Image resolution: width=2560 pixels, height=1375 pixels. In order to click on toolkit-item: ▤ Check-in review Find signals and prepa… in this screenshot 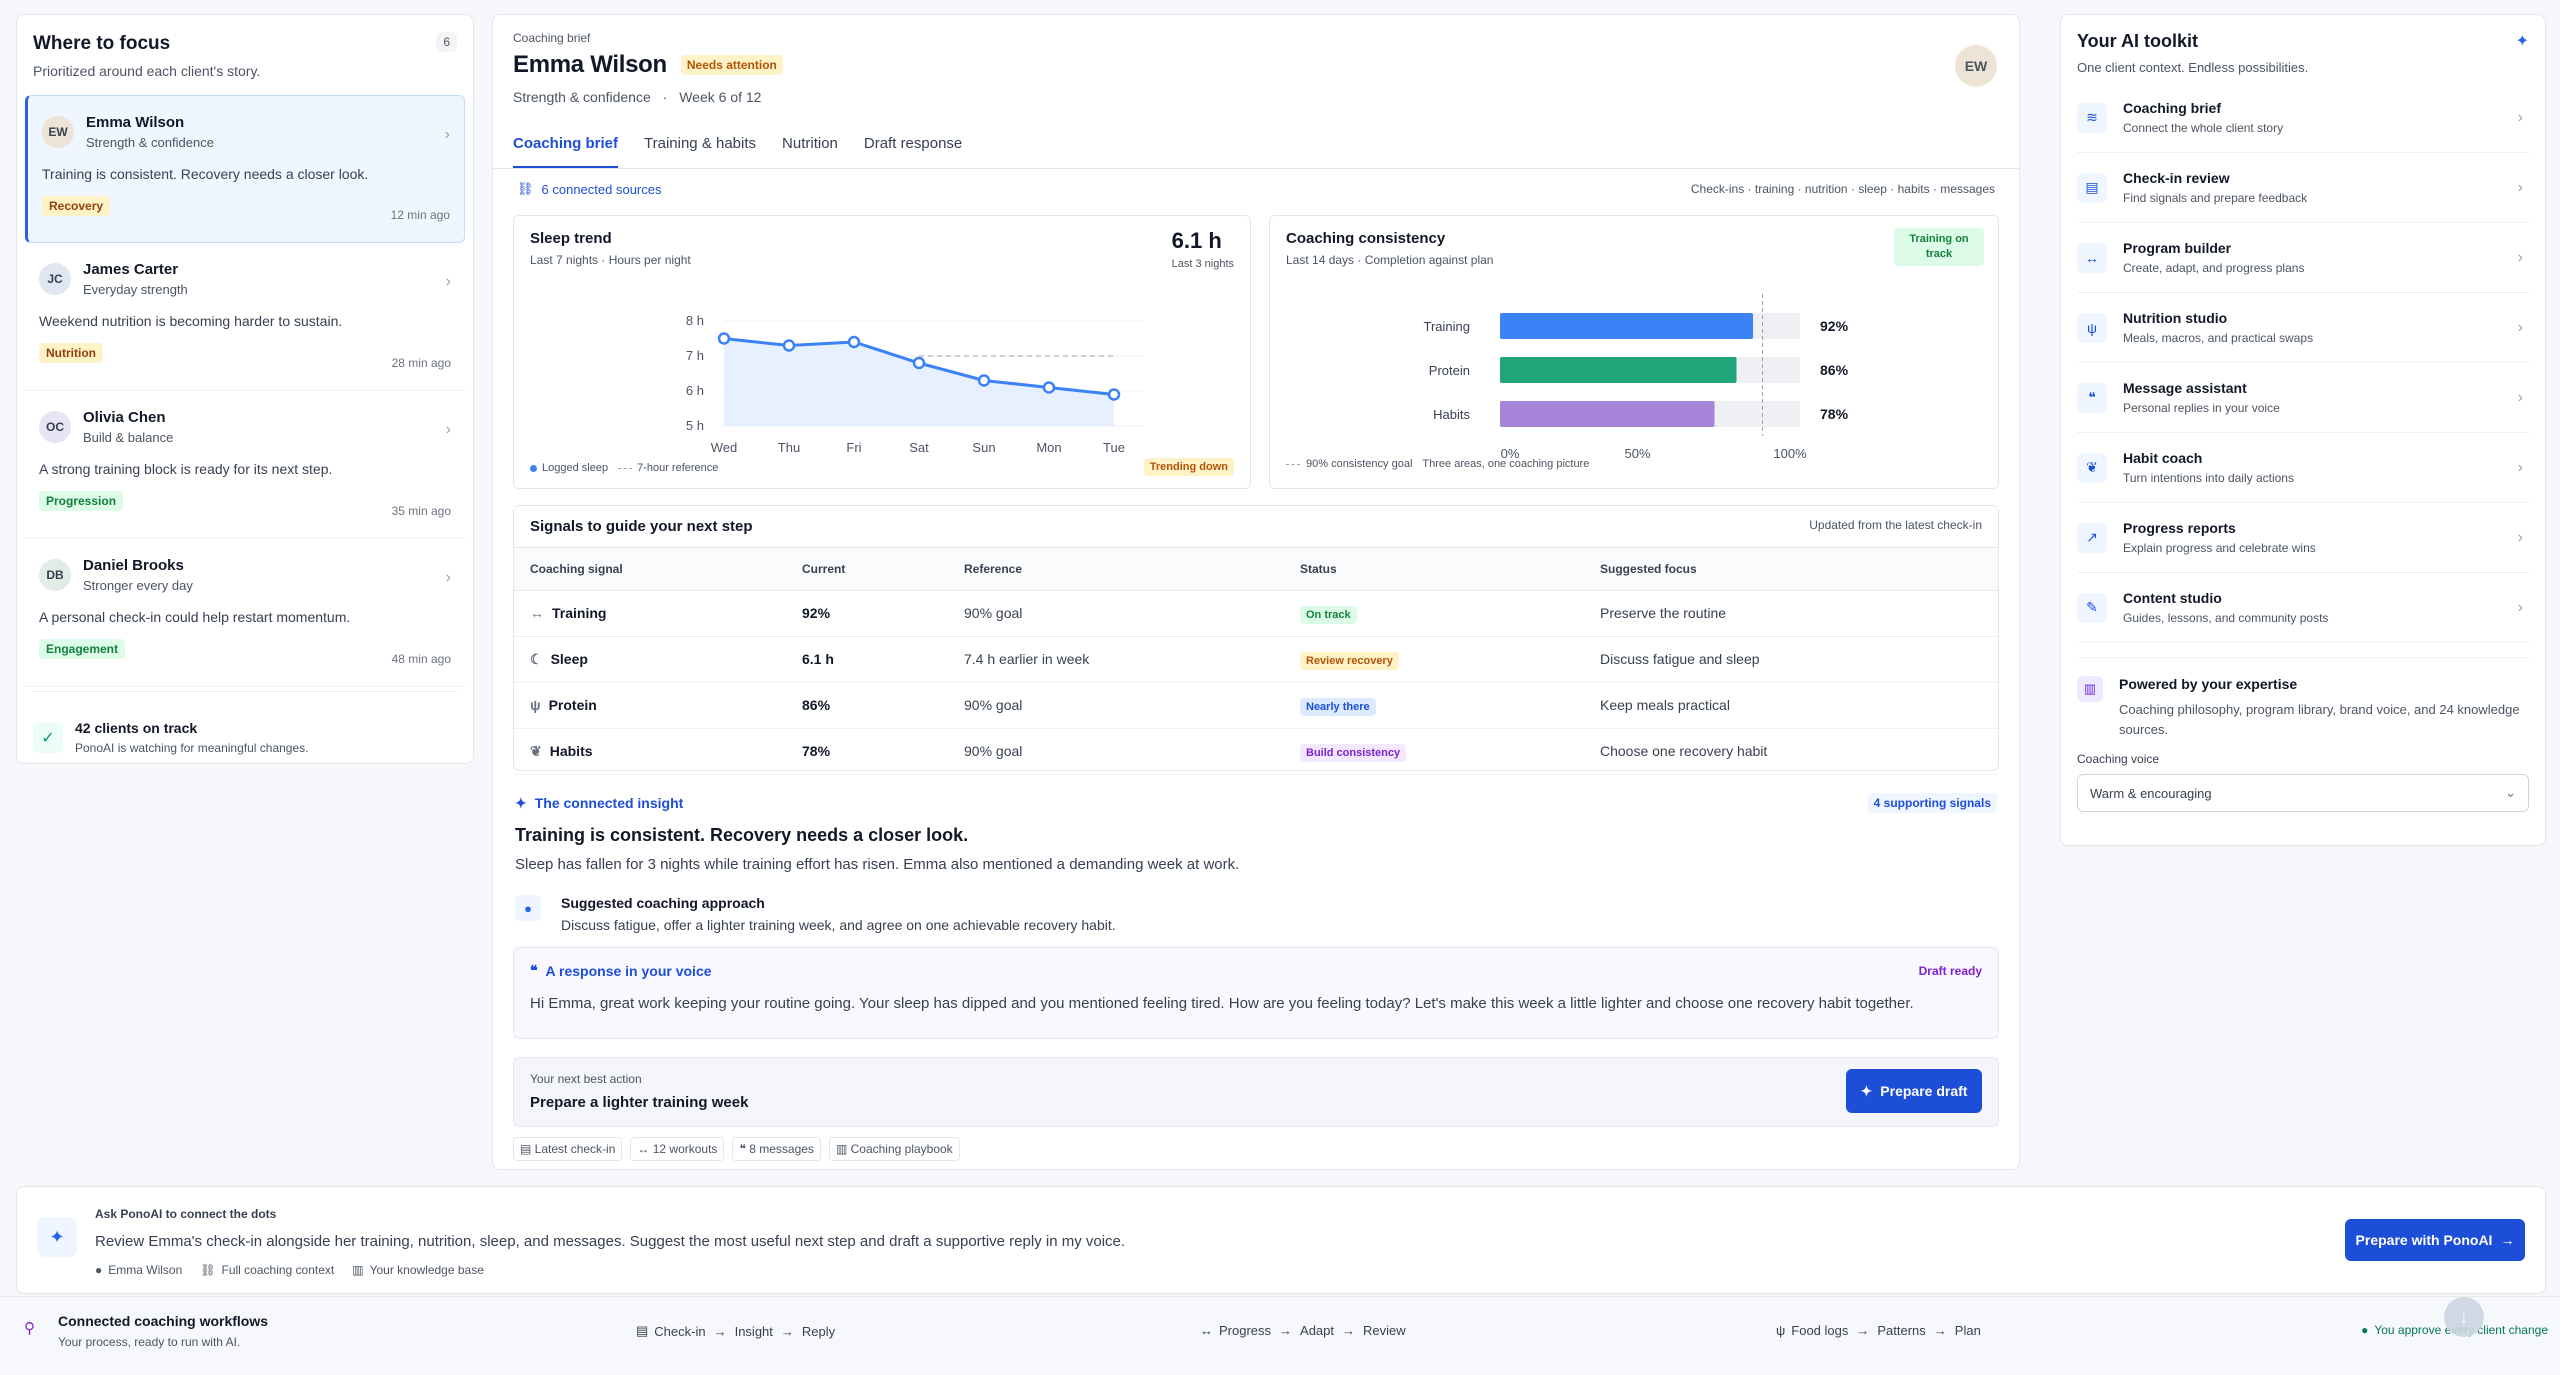, I will do `click(2303, 188)`.